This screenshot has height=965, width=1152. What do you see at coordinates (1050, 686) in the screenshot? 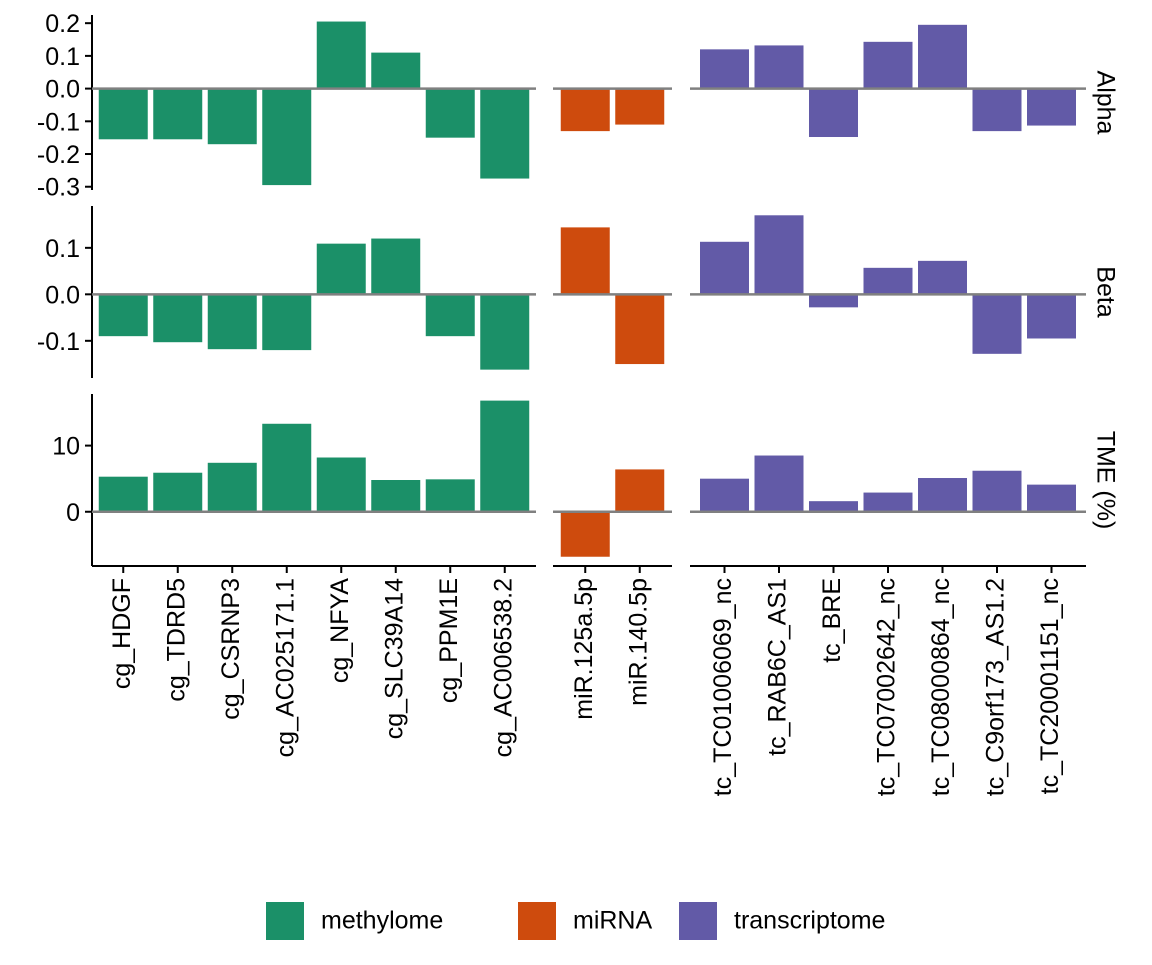
I see `x-tick-label: tc_TC20001151_nc` at bounding box center [1050, 686].